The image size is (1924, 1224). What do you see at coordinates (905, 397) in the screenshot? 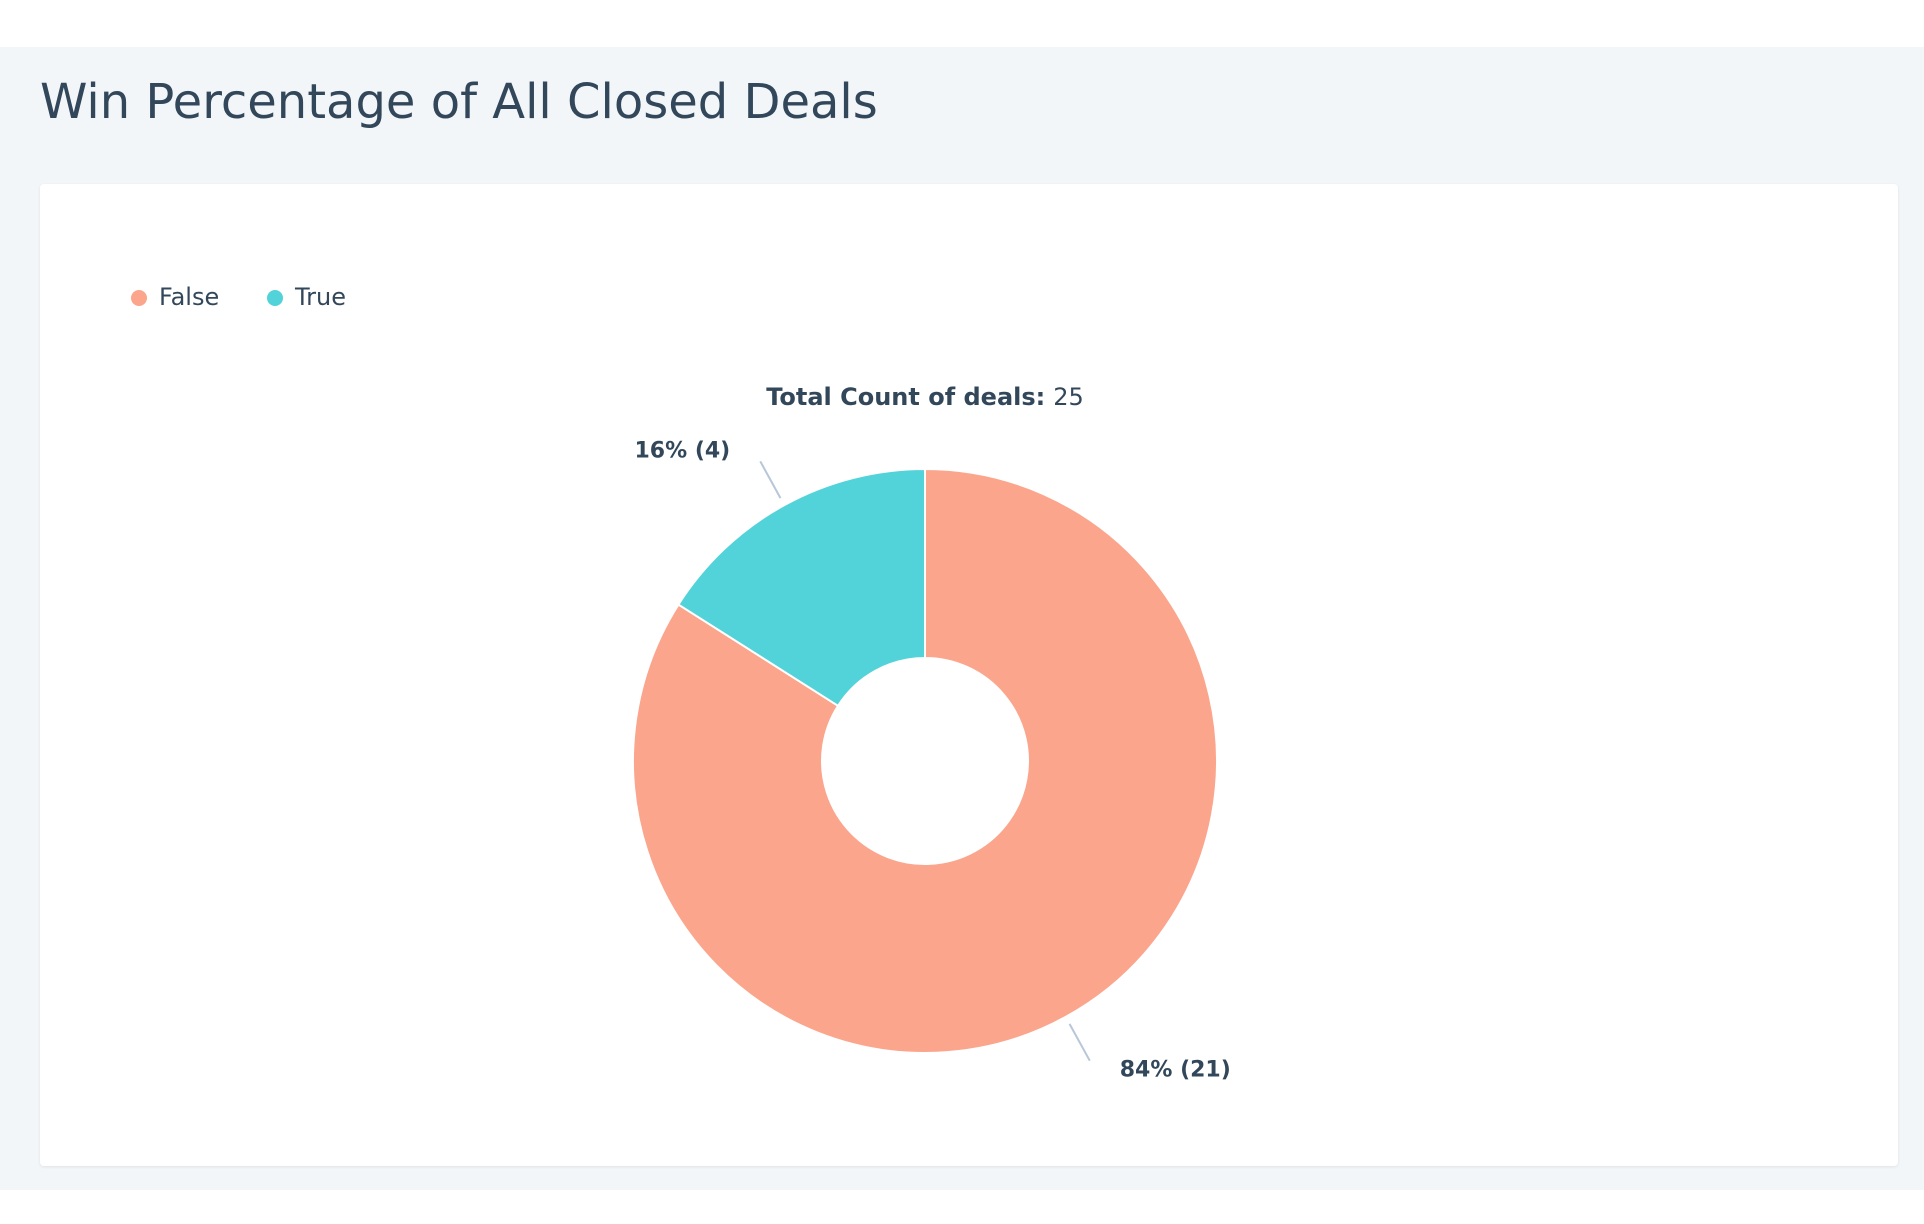
I see `total-label: Total Count of deals:` at bounding box center [905, 397].